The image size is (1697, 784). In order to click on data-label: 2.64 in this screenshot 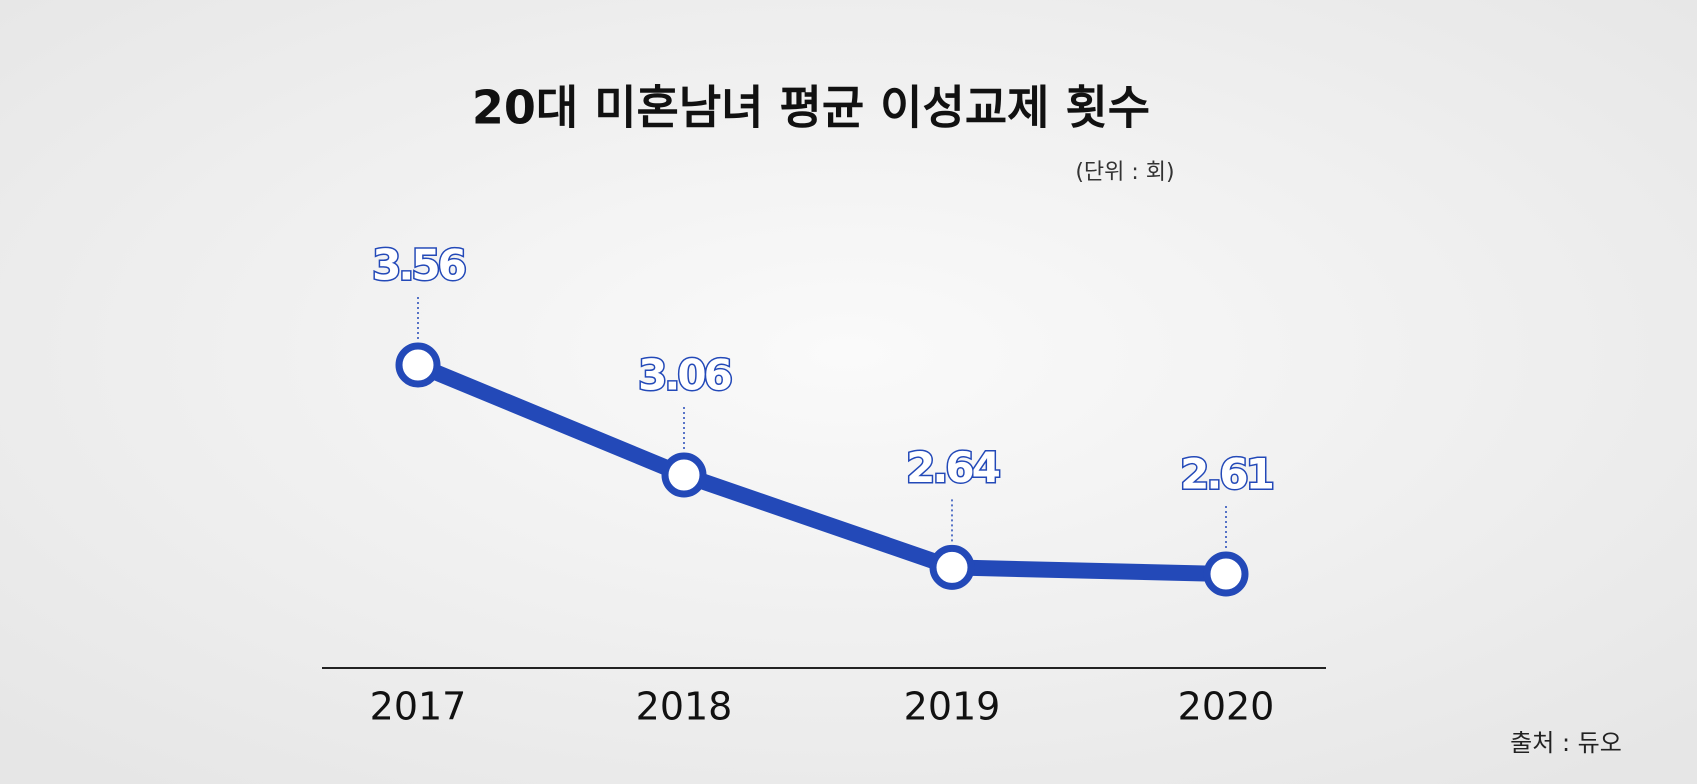, I will do `click(952, 467)`.